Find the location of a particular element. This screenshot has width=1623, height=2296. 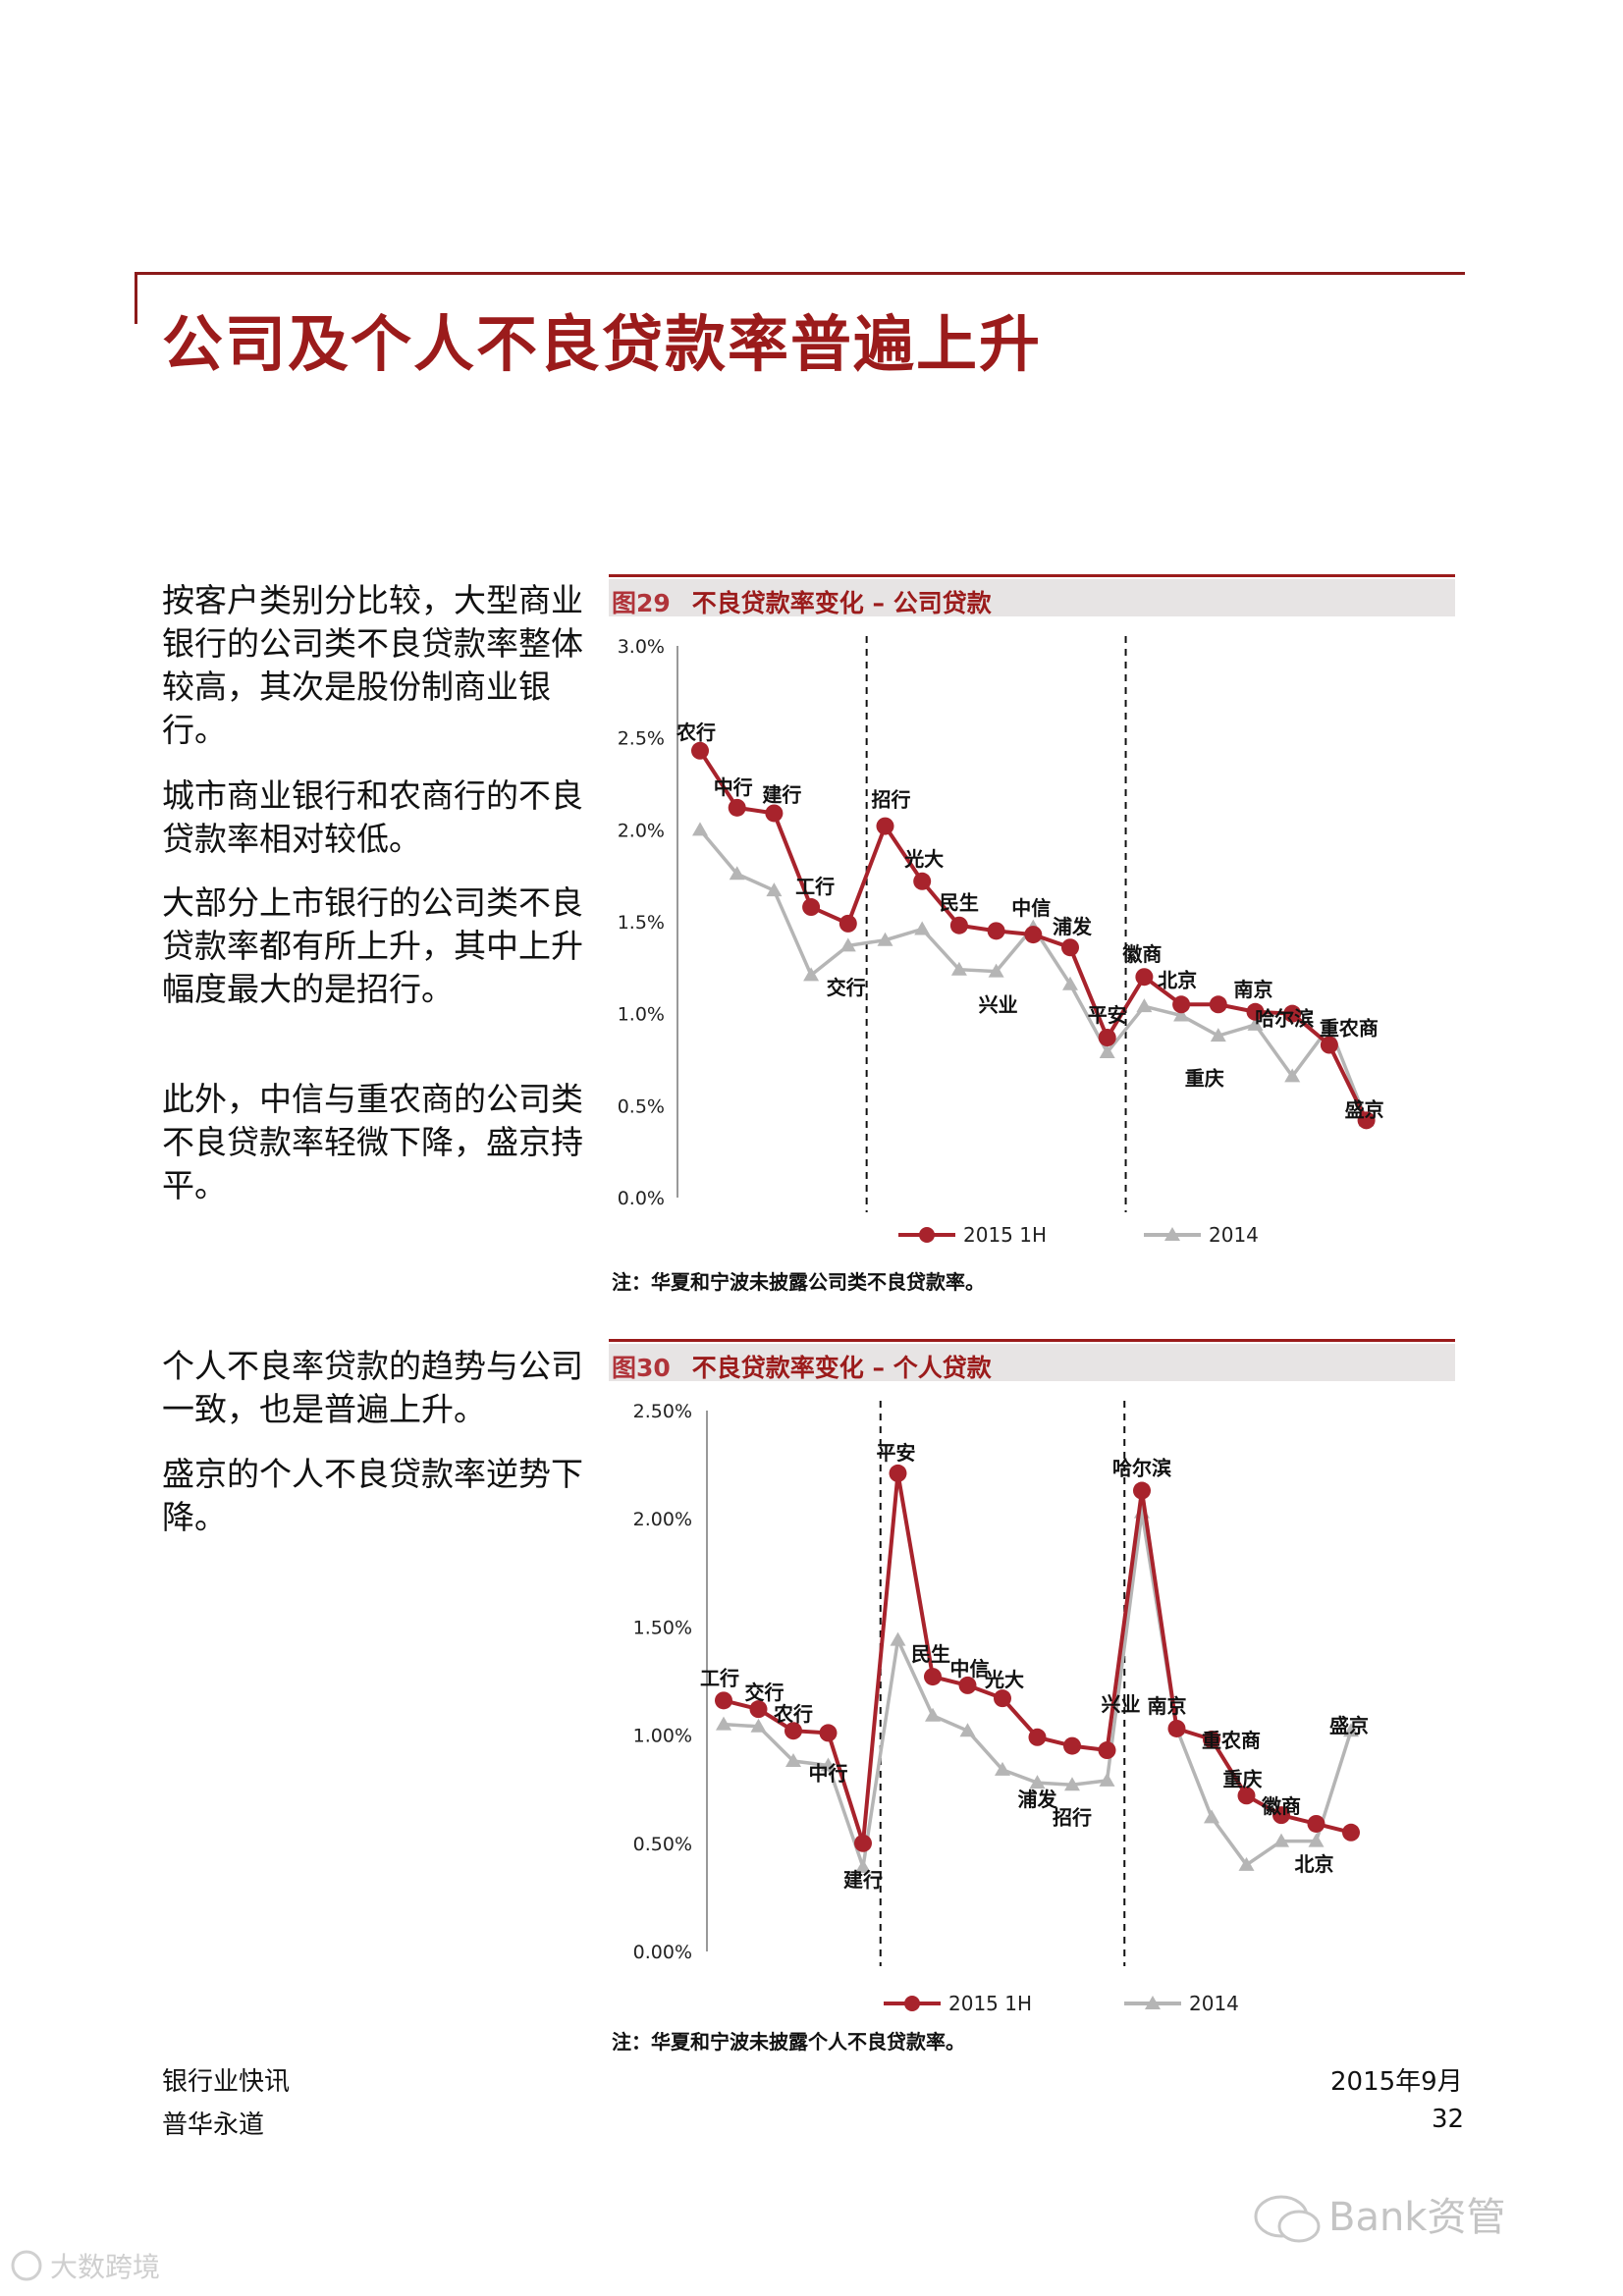

corporate-category-label: 交行 is located at coordinates (846, 988).